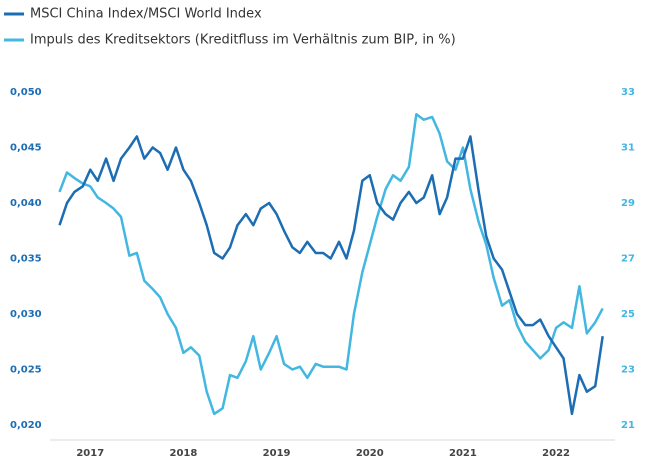  What do you see at coordinates (26, 92) in the screenshot?
I see `y-tick-label: 0,050` at bounding box center [26, 92].